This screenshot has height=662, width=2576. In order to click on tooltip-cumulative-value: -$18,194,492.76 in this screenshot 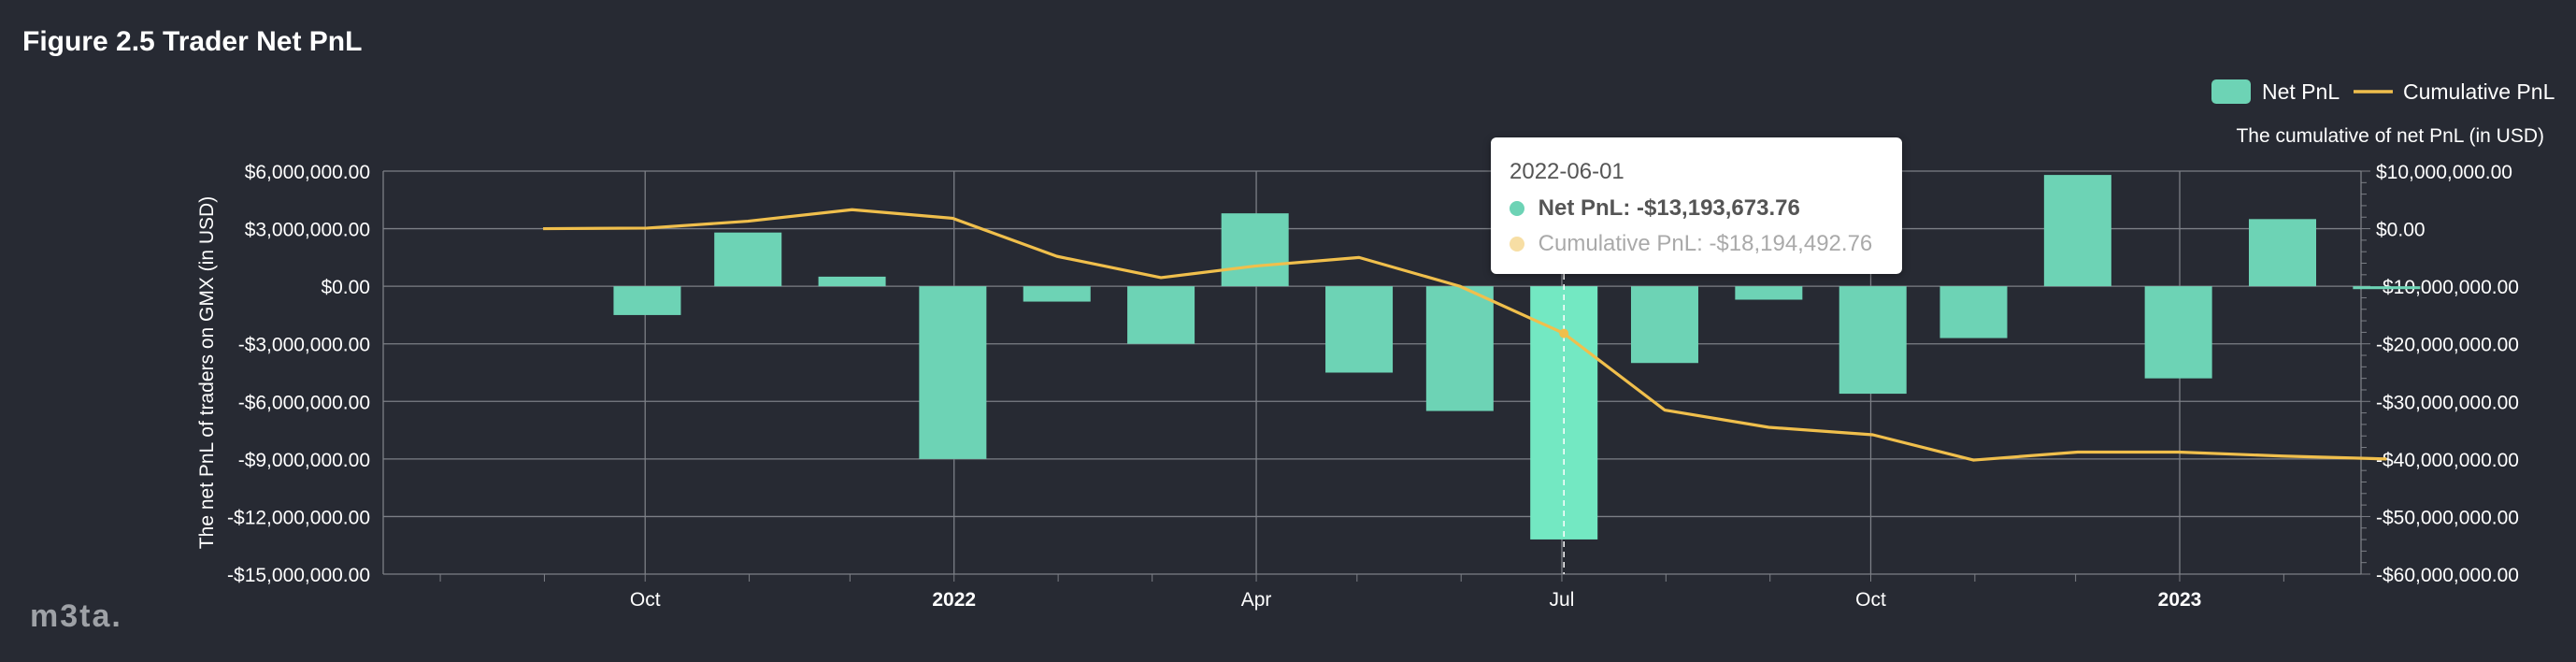, I will do `click(1791, 243)`.